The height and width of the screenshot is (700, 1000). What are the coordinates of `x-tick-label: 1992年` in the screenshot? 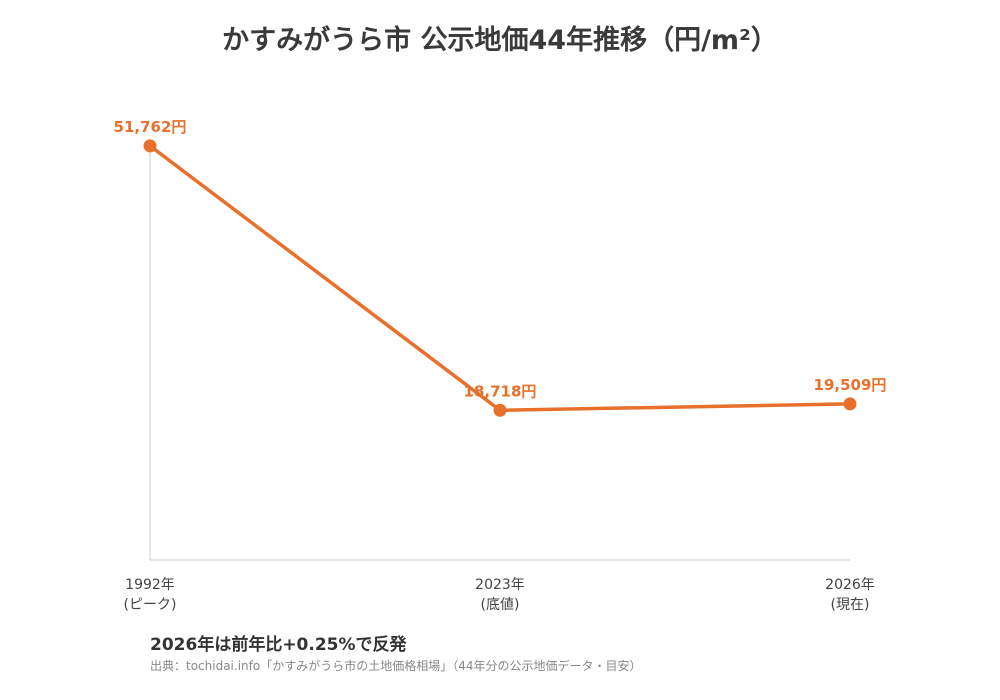 It's located at (150, 585).